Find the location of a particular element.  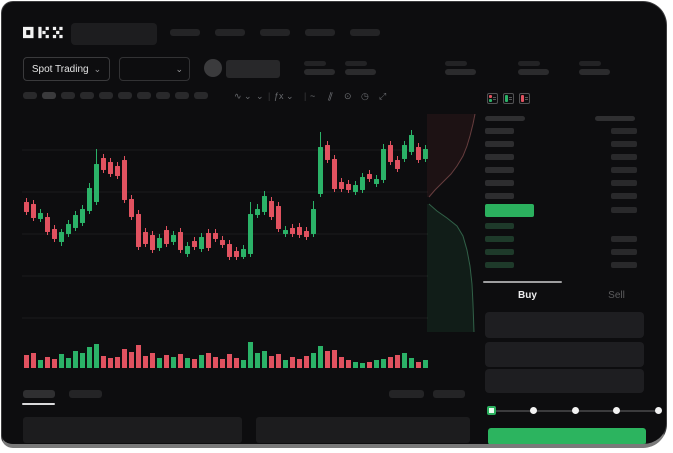

fullscreen-icon: ⤢ is located at coordinates (383, 96).